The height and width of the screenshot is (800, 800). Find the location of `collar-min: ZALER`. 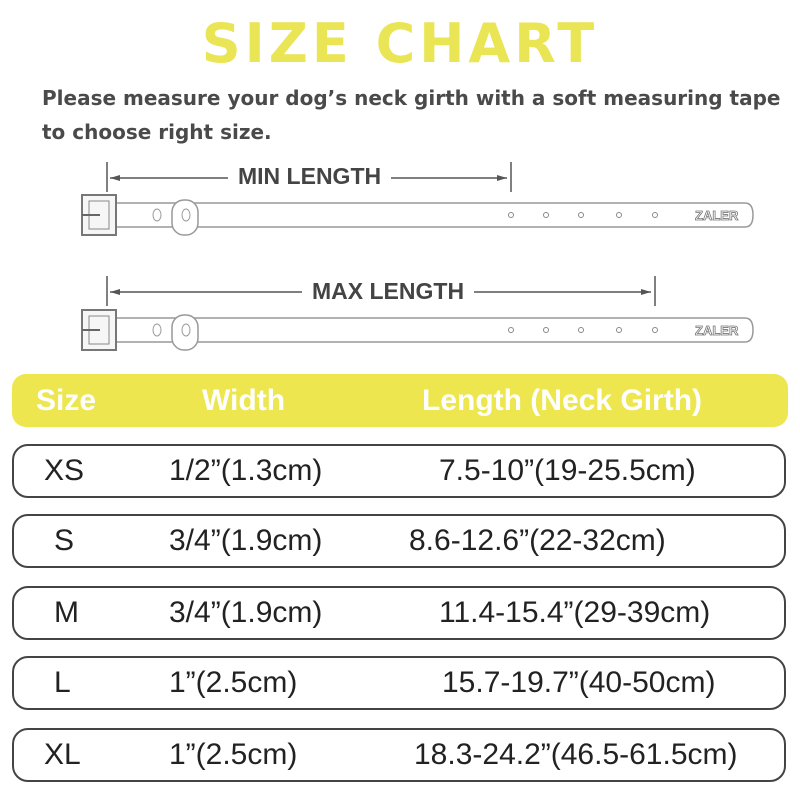

collar-min: ZALER is located at coordinates (417, 215).